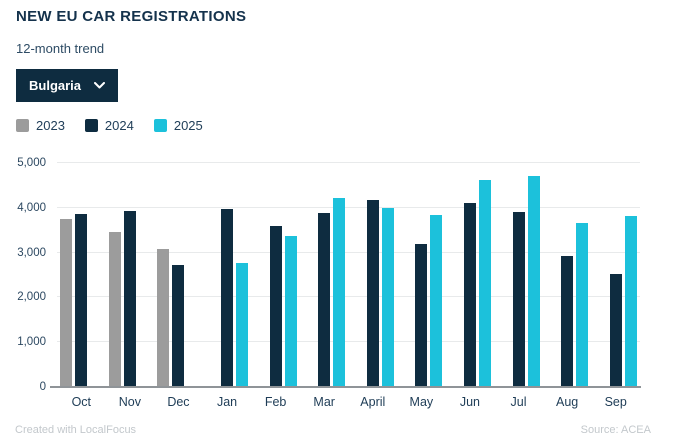 This screenshot has height=434, width=691. I want to click on bar-group-sep, so click(615, 275).